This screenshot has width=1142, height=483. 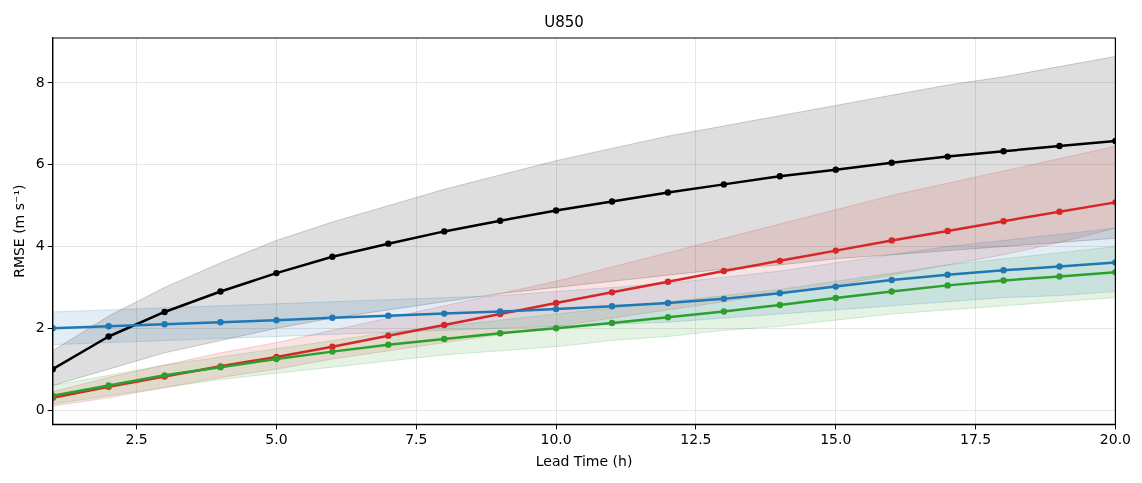 I want to click on y-axis-title: RMSE (m s⁻¹), so click(x=19, y=231).